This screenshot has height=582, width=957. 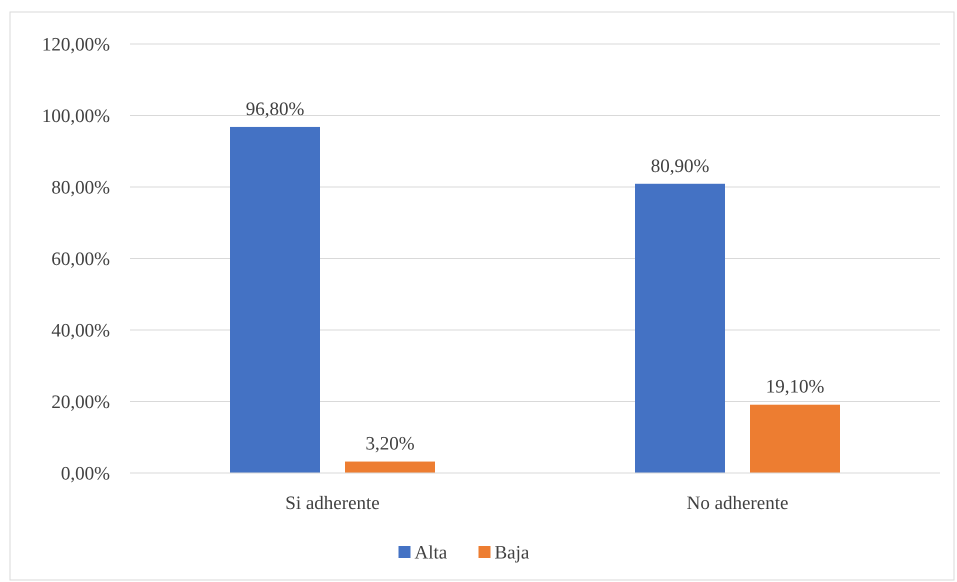 What do you see at coordinates (431, 553) in the screenshot?
I see `legend-label: Alta` at bounding box center [431, 553].